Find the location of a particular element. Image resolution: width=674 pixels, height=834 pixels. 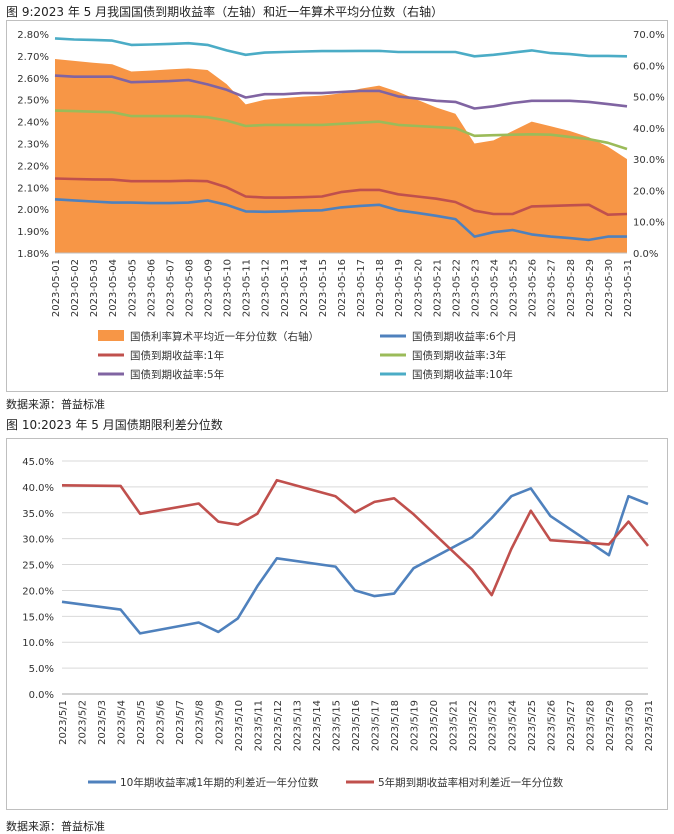

y-tick-label: 25.0% is located at coordinates (38, 566).